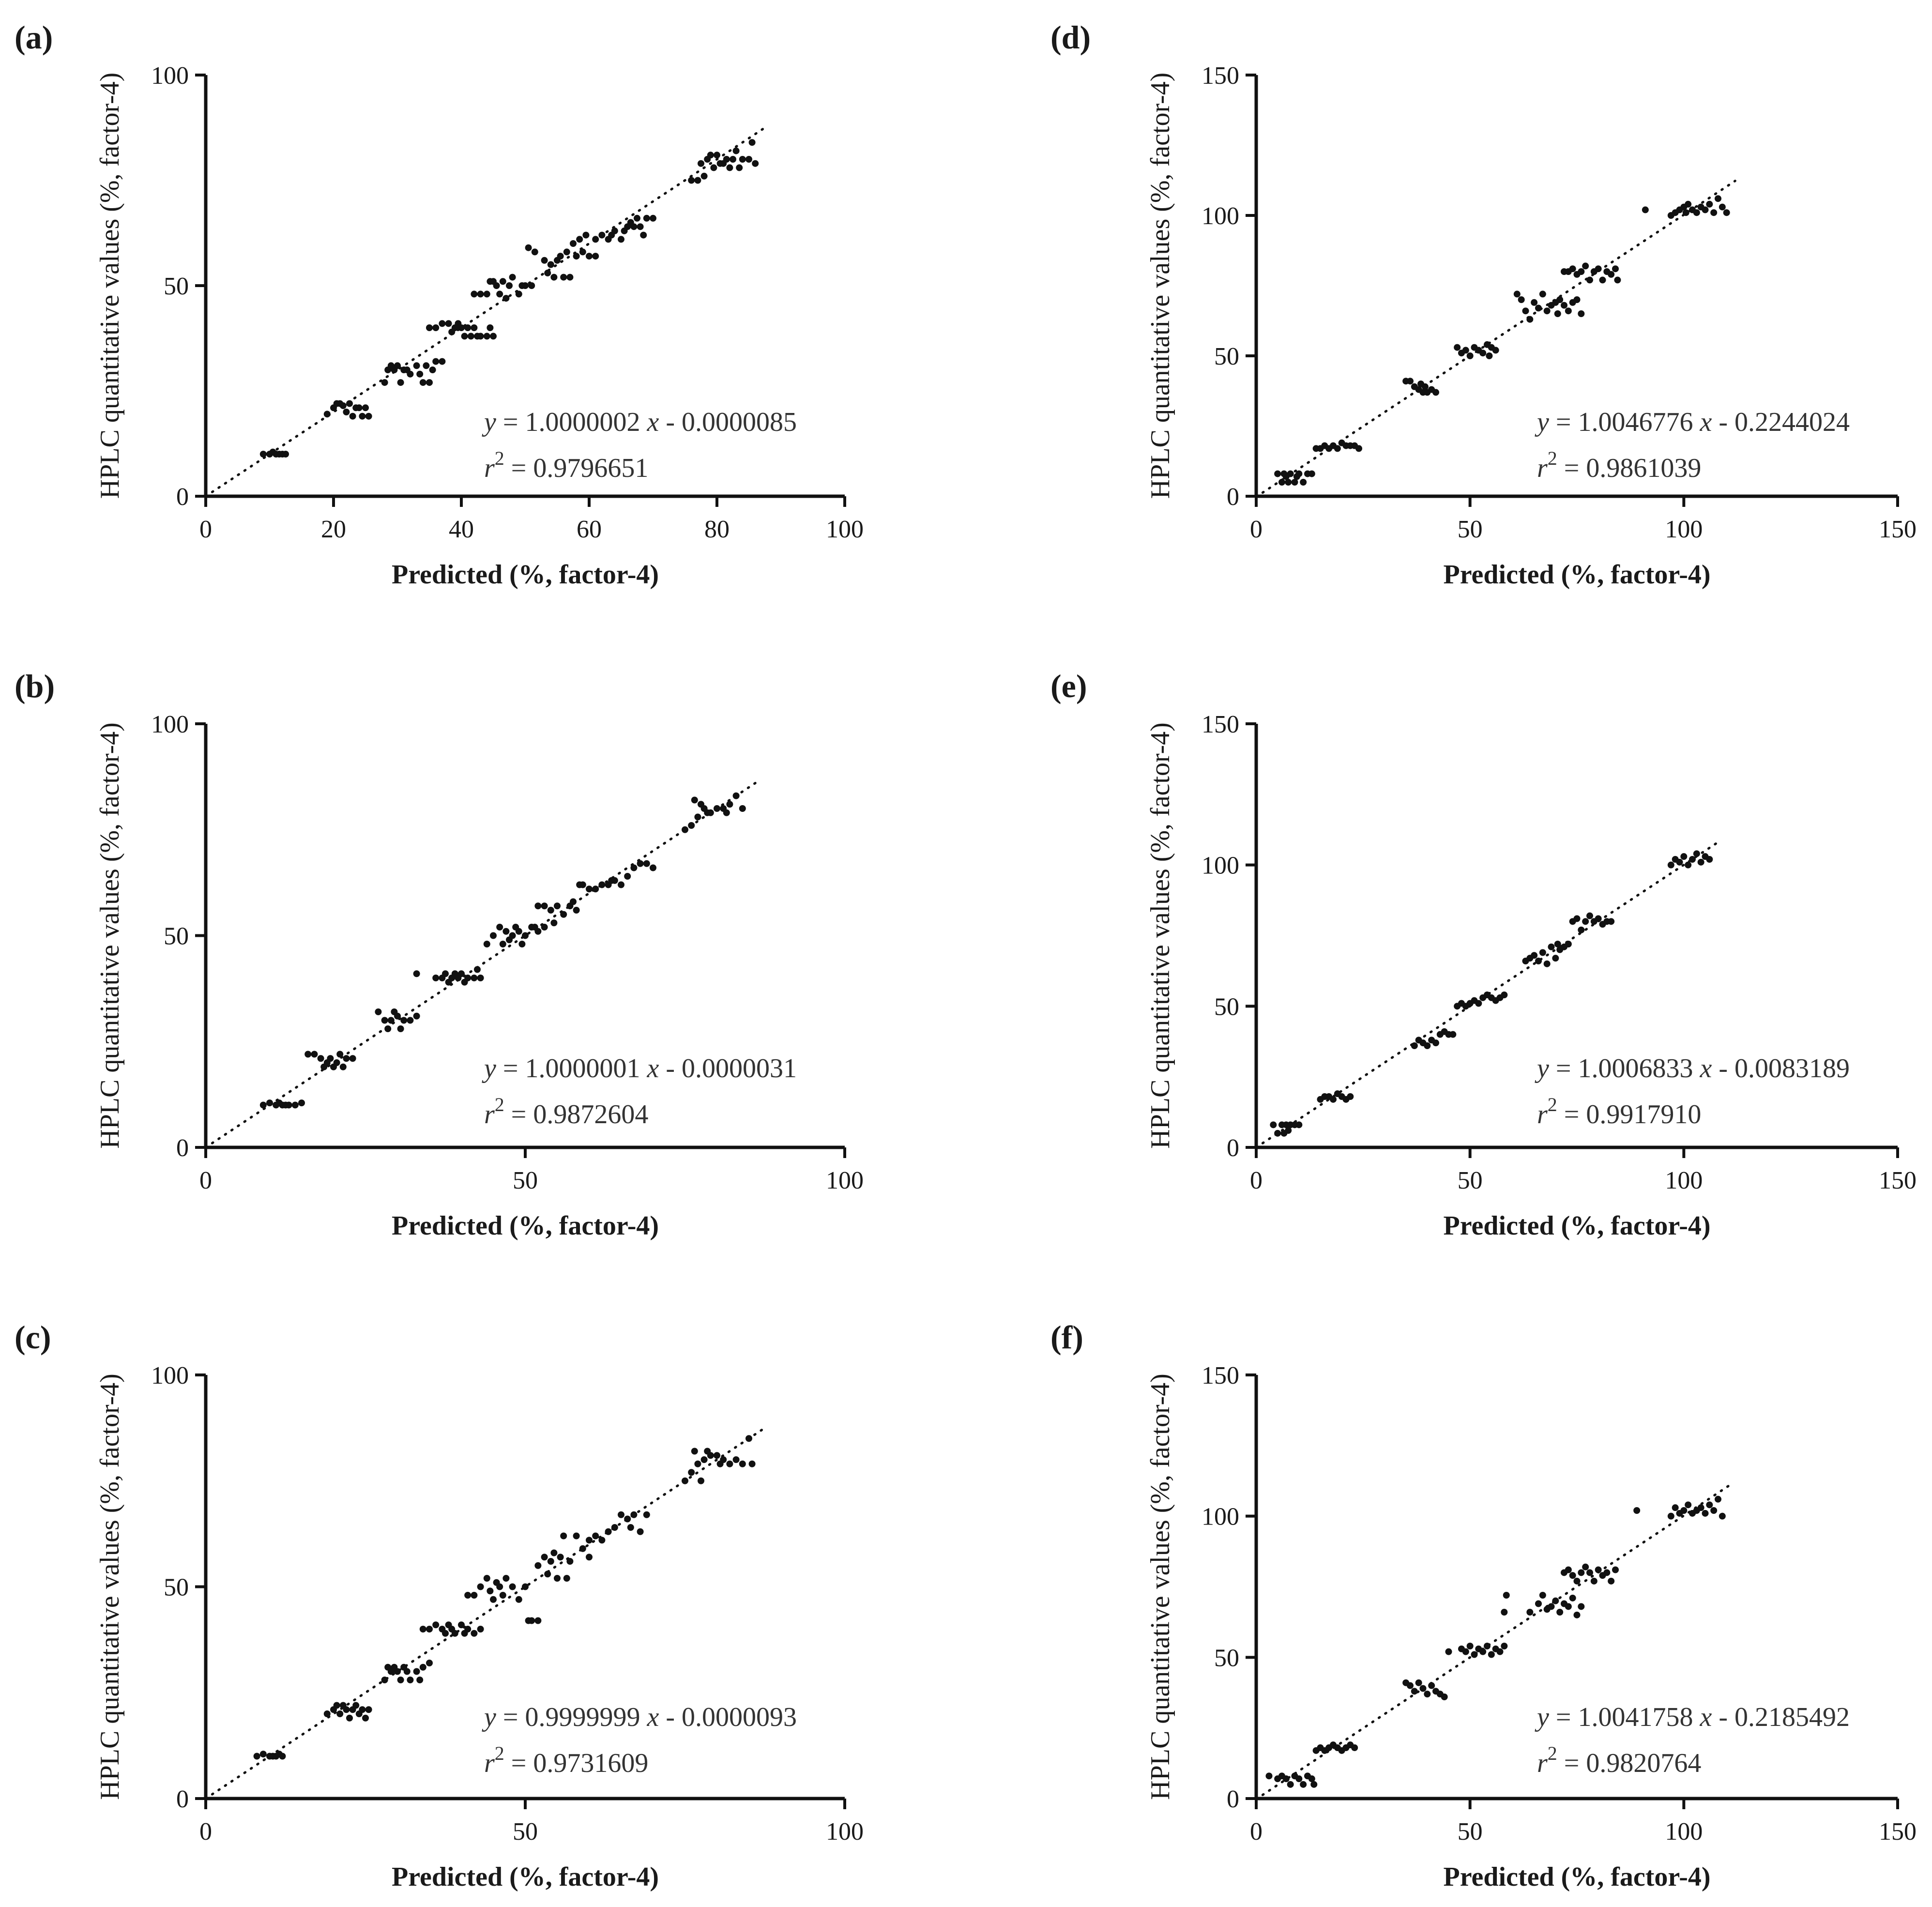  Describe the element at coordinates (1471, 1180) in the screenshot. I see `x-tick-label: 50` at that location.